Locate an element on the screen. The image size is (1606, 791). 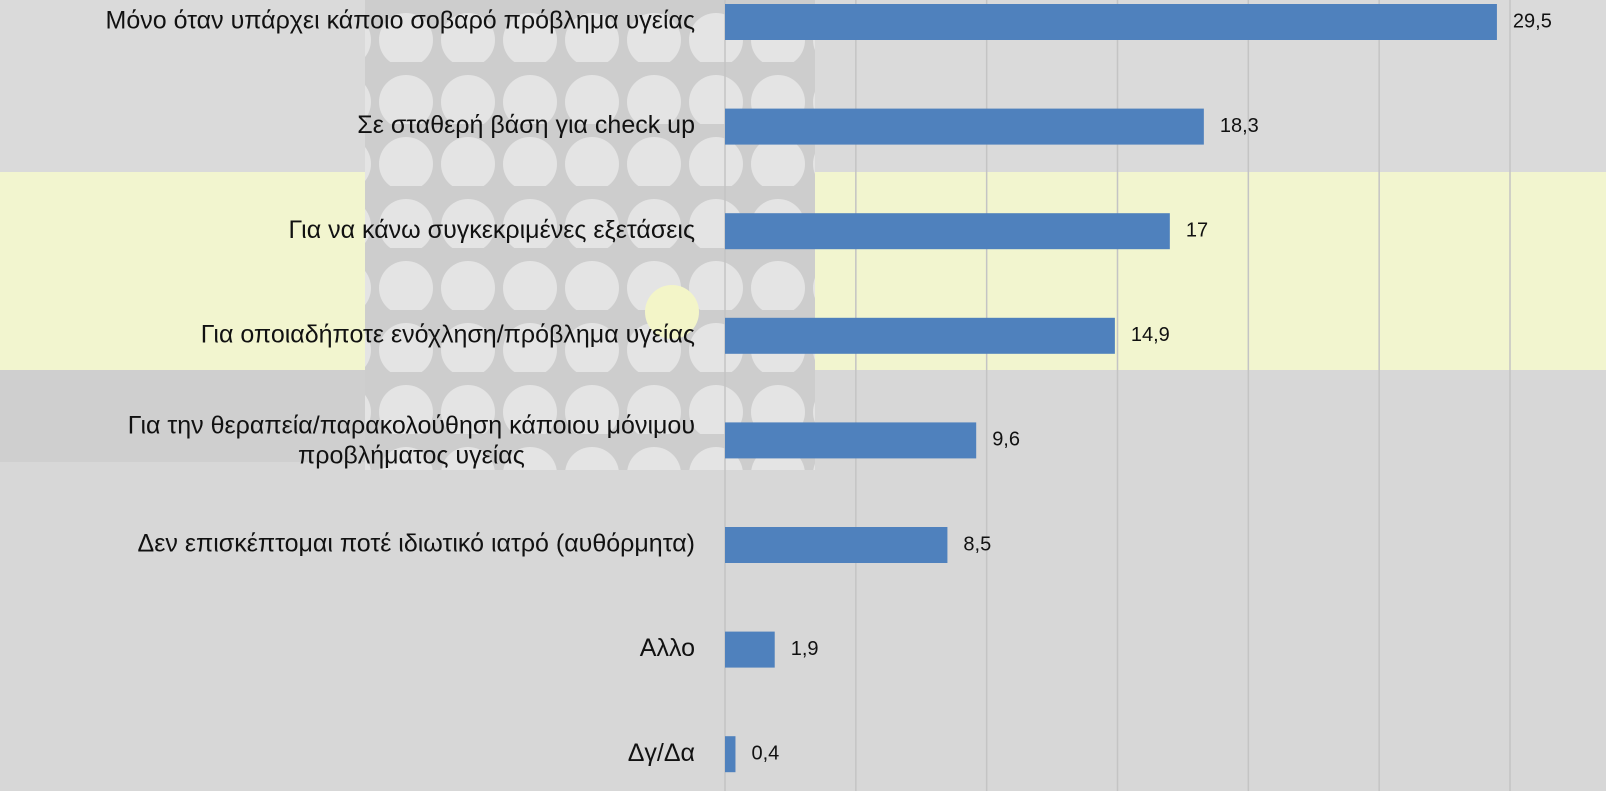
category-label: Για οποιαδήποτε ενόχληση/πρόβλημα υγείας is located at coordinates (448, 334).